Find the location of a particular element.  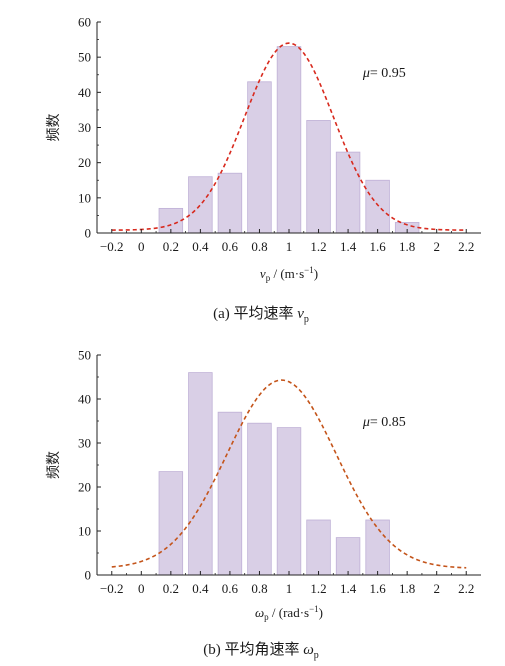

x-tick-label-b-4: 0.6 is located at coordinates (230, 588).